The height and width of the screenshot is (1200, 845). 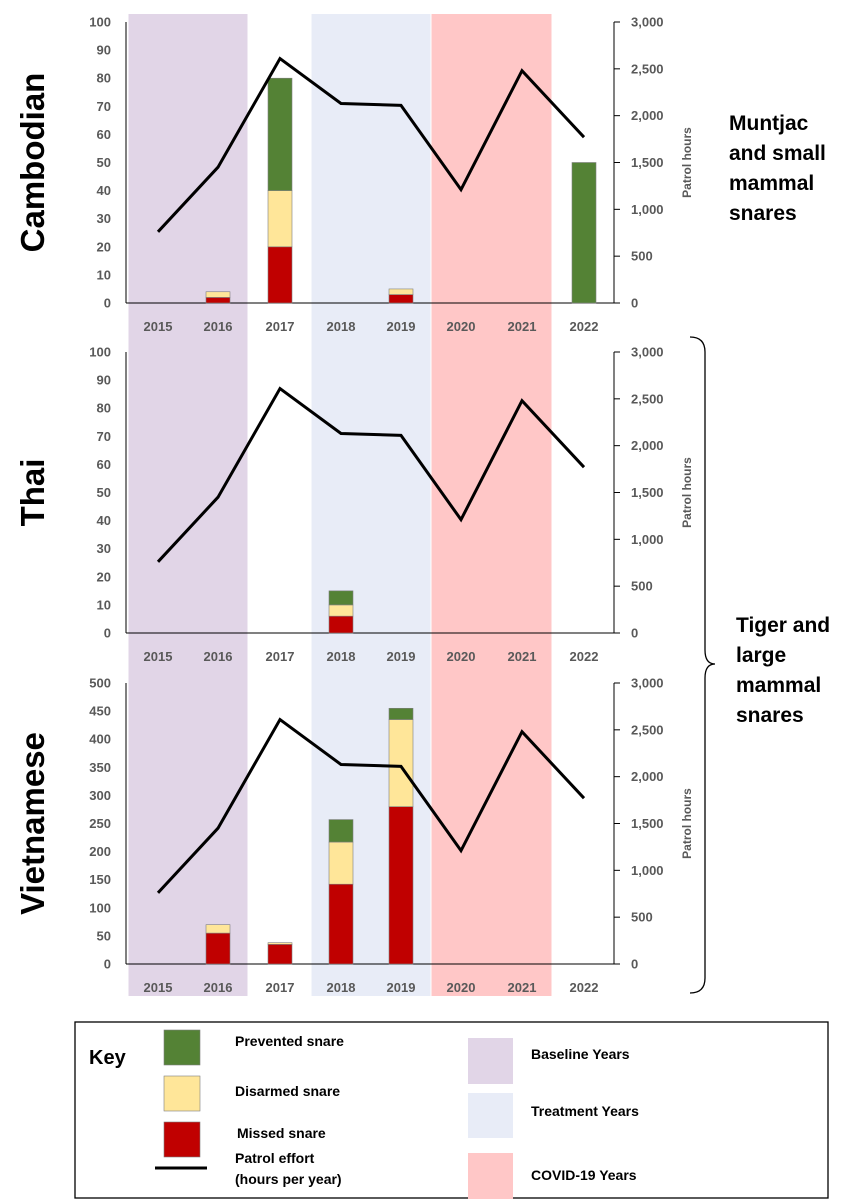 I want to click on panel-title: Vietnamese, so click(x=32, y=823).